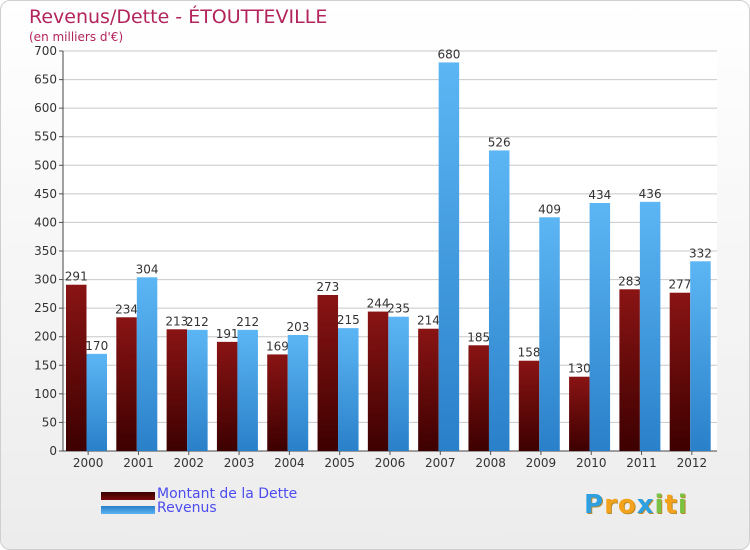  I want to click on x-tick-label: 2002, so click(188, 463).